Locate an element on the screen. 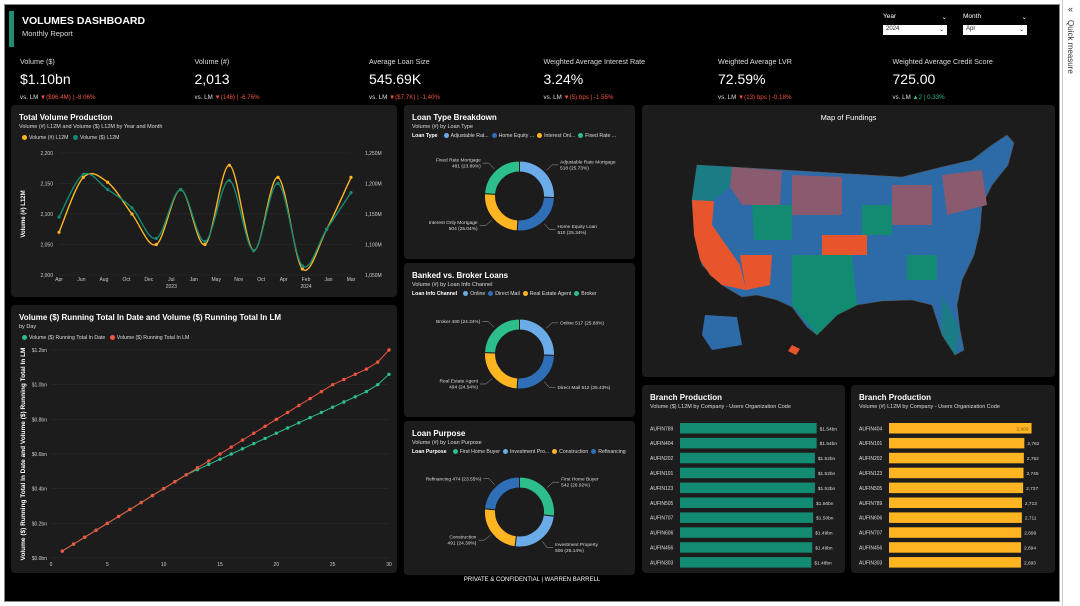 The height and width of the screenshot is (606, 1080). year-filter: Year ⌄ 2024 ⌄ is located at coordinates (915, 24).